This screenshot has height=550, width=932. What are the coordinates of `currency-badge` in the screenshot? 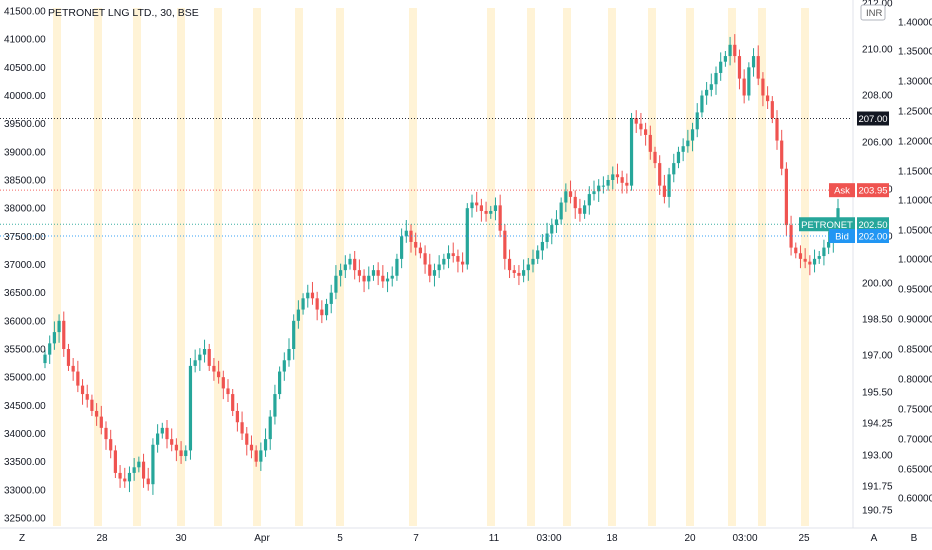 It's located at (873, 12).